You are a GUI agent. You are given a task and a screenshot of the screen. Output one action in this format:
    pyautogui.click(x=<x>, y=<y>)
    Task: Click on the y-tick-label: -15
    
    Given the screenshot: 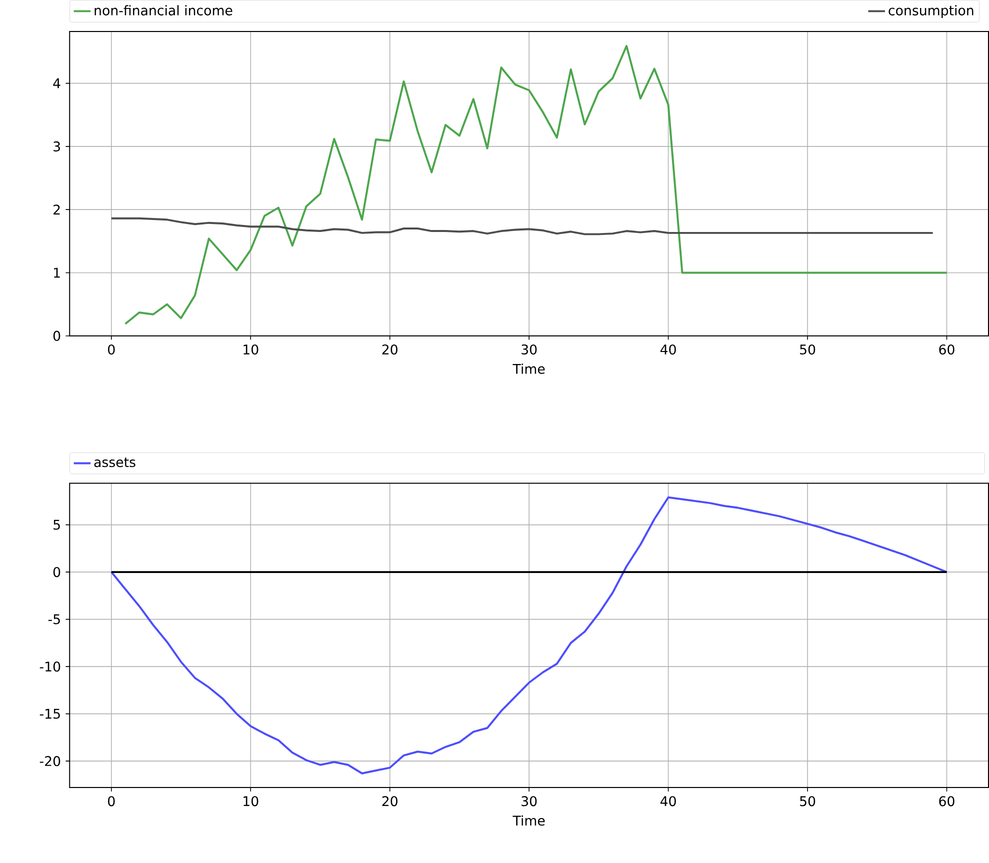 What is the action you would take?
    pyautogui.click(x=50, y=713)
    